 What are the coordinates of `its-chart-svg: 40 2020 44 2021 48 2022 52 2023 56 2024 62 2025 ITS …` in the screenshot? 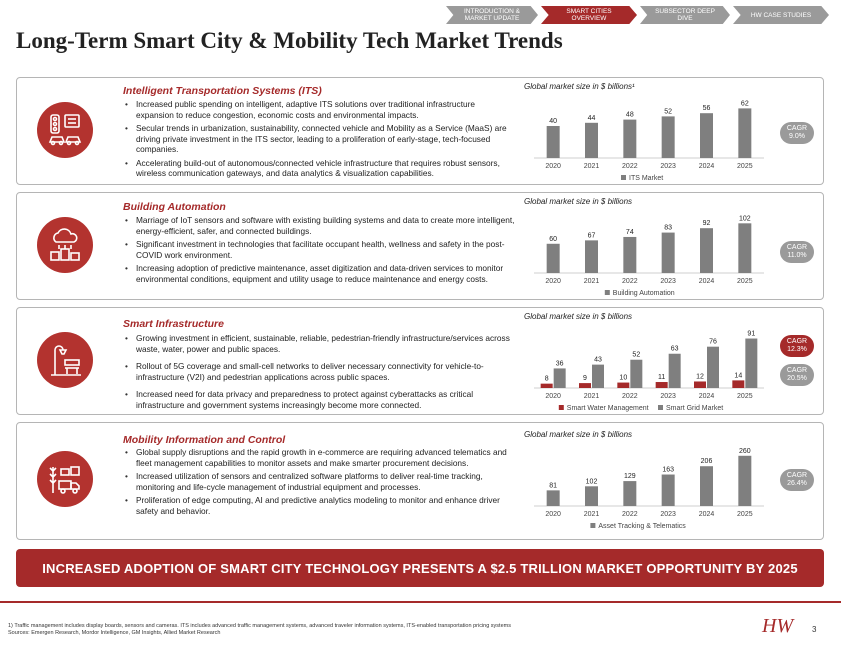 It's located at (649, 141).